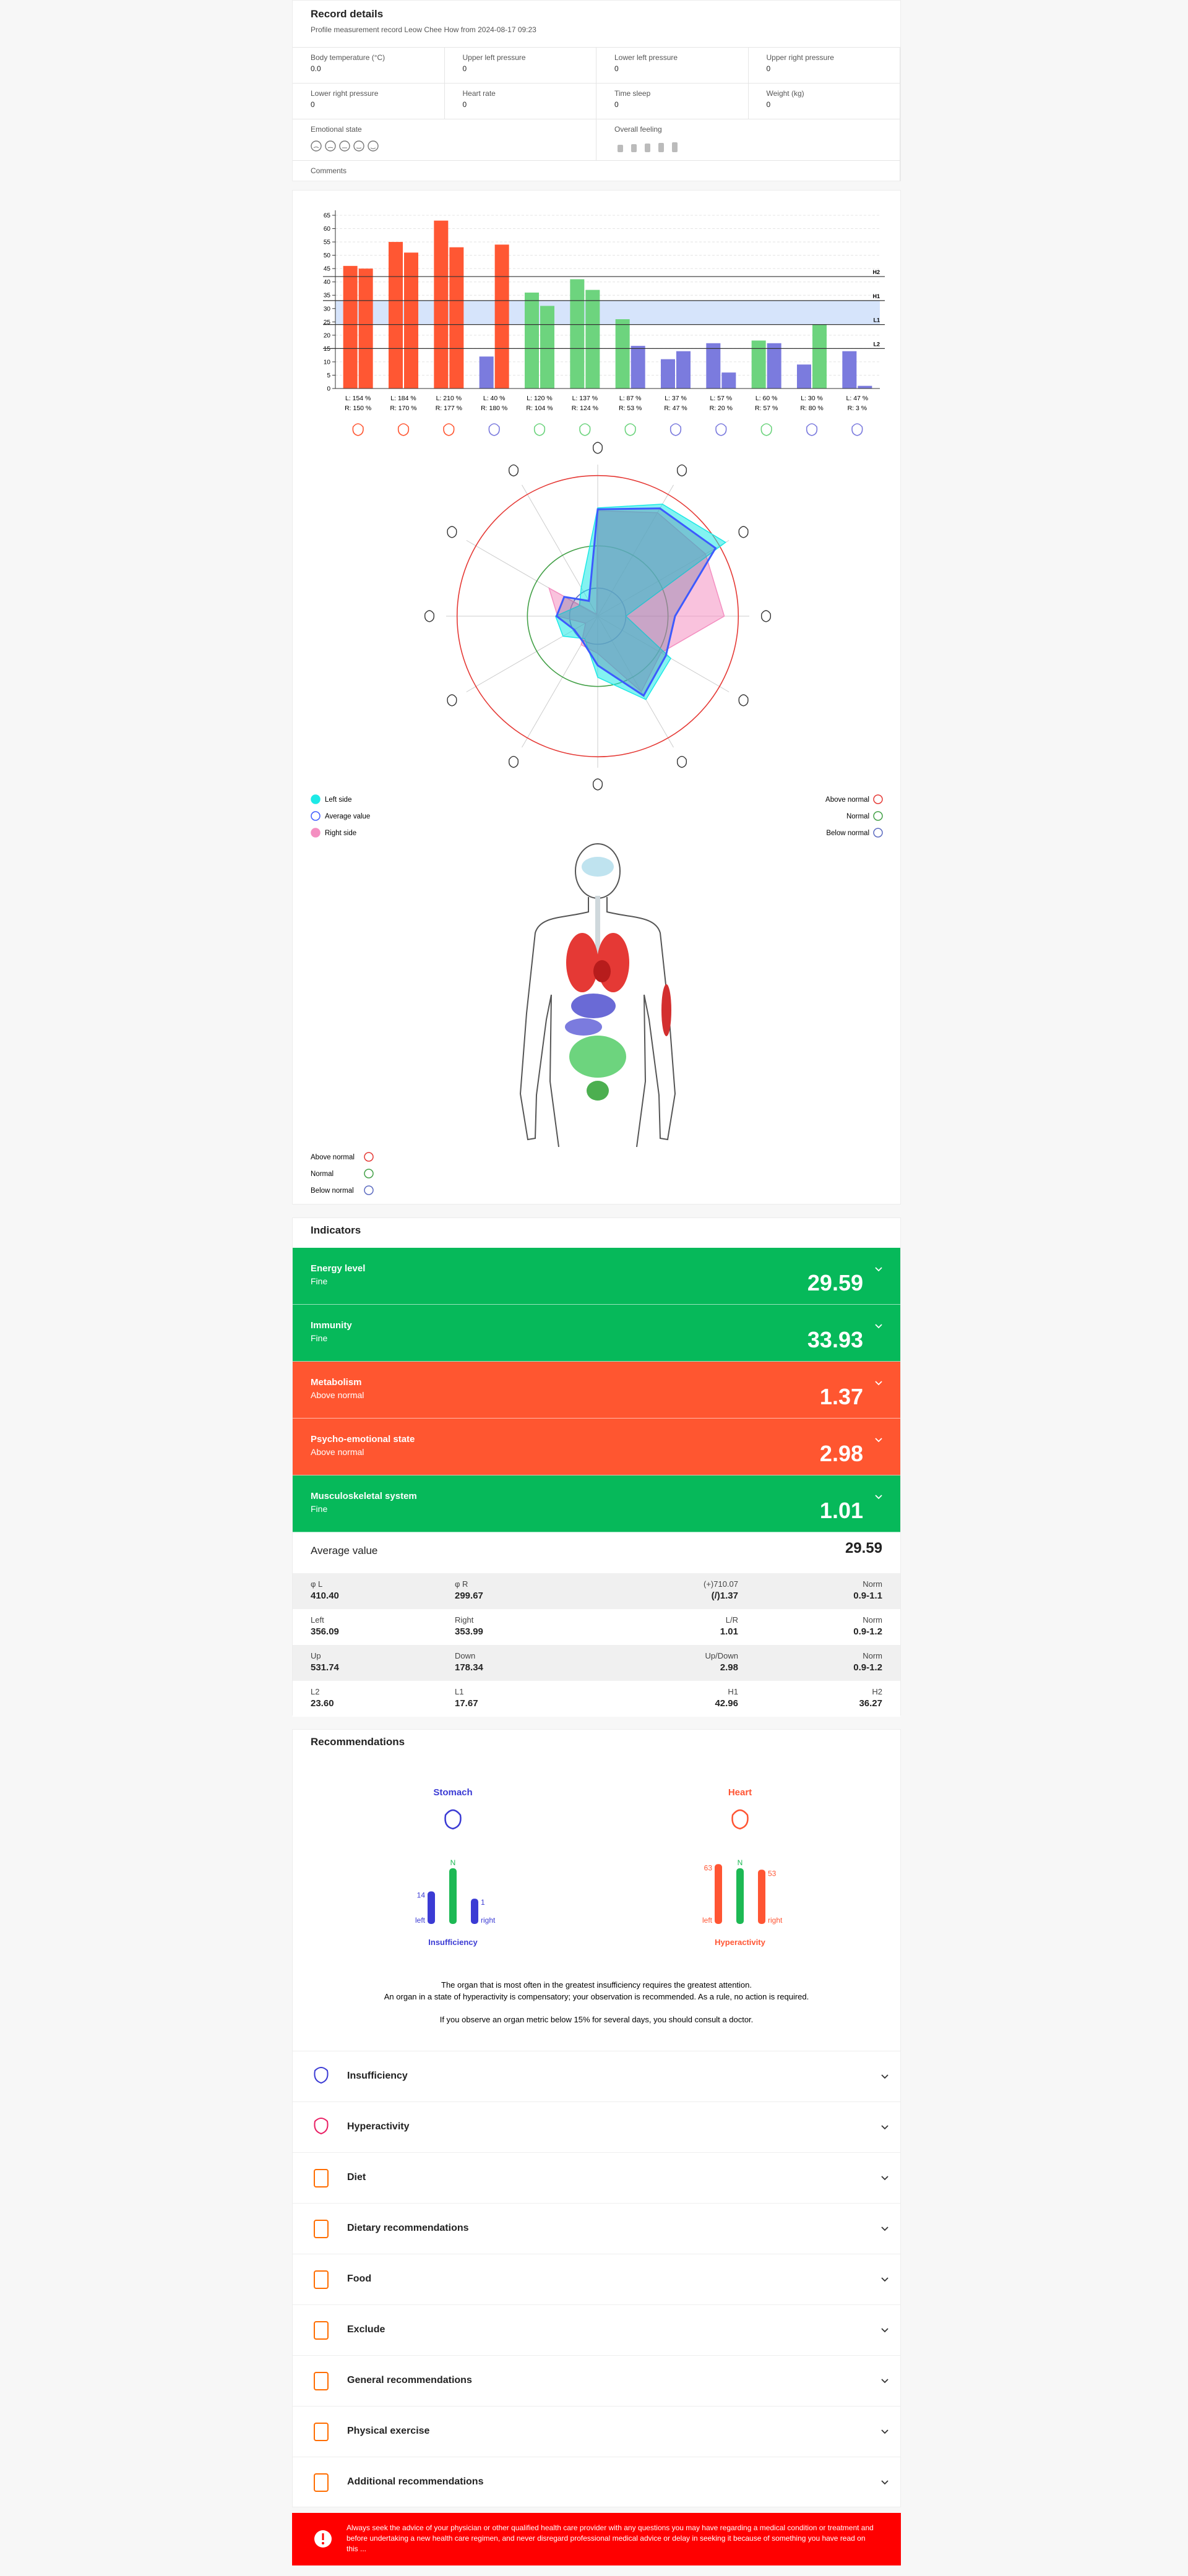 This screenshot has width=1188, height=2576. I want to click on indicator-value: 33.93, so click(835, 1339).